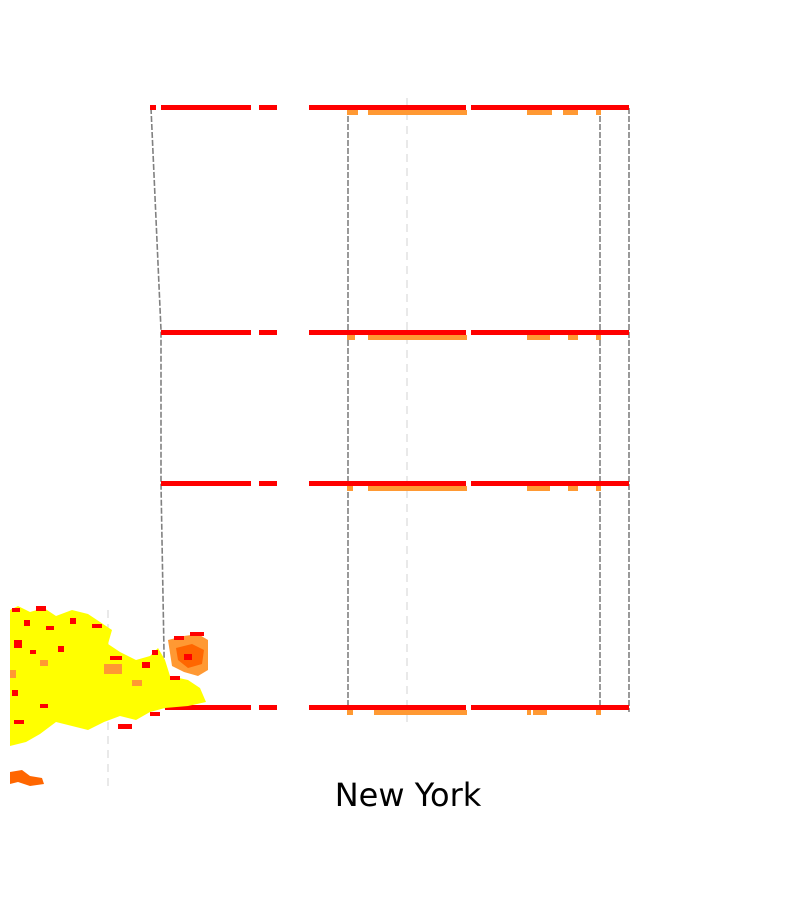 Image resolution: width=800 pixels, height=900 pixels. Describe the element at coordinates (27, 778) in the screenshot. I see `urban-area-edge` at that location.